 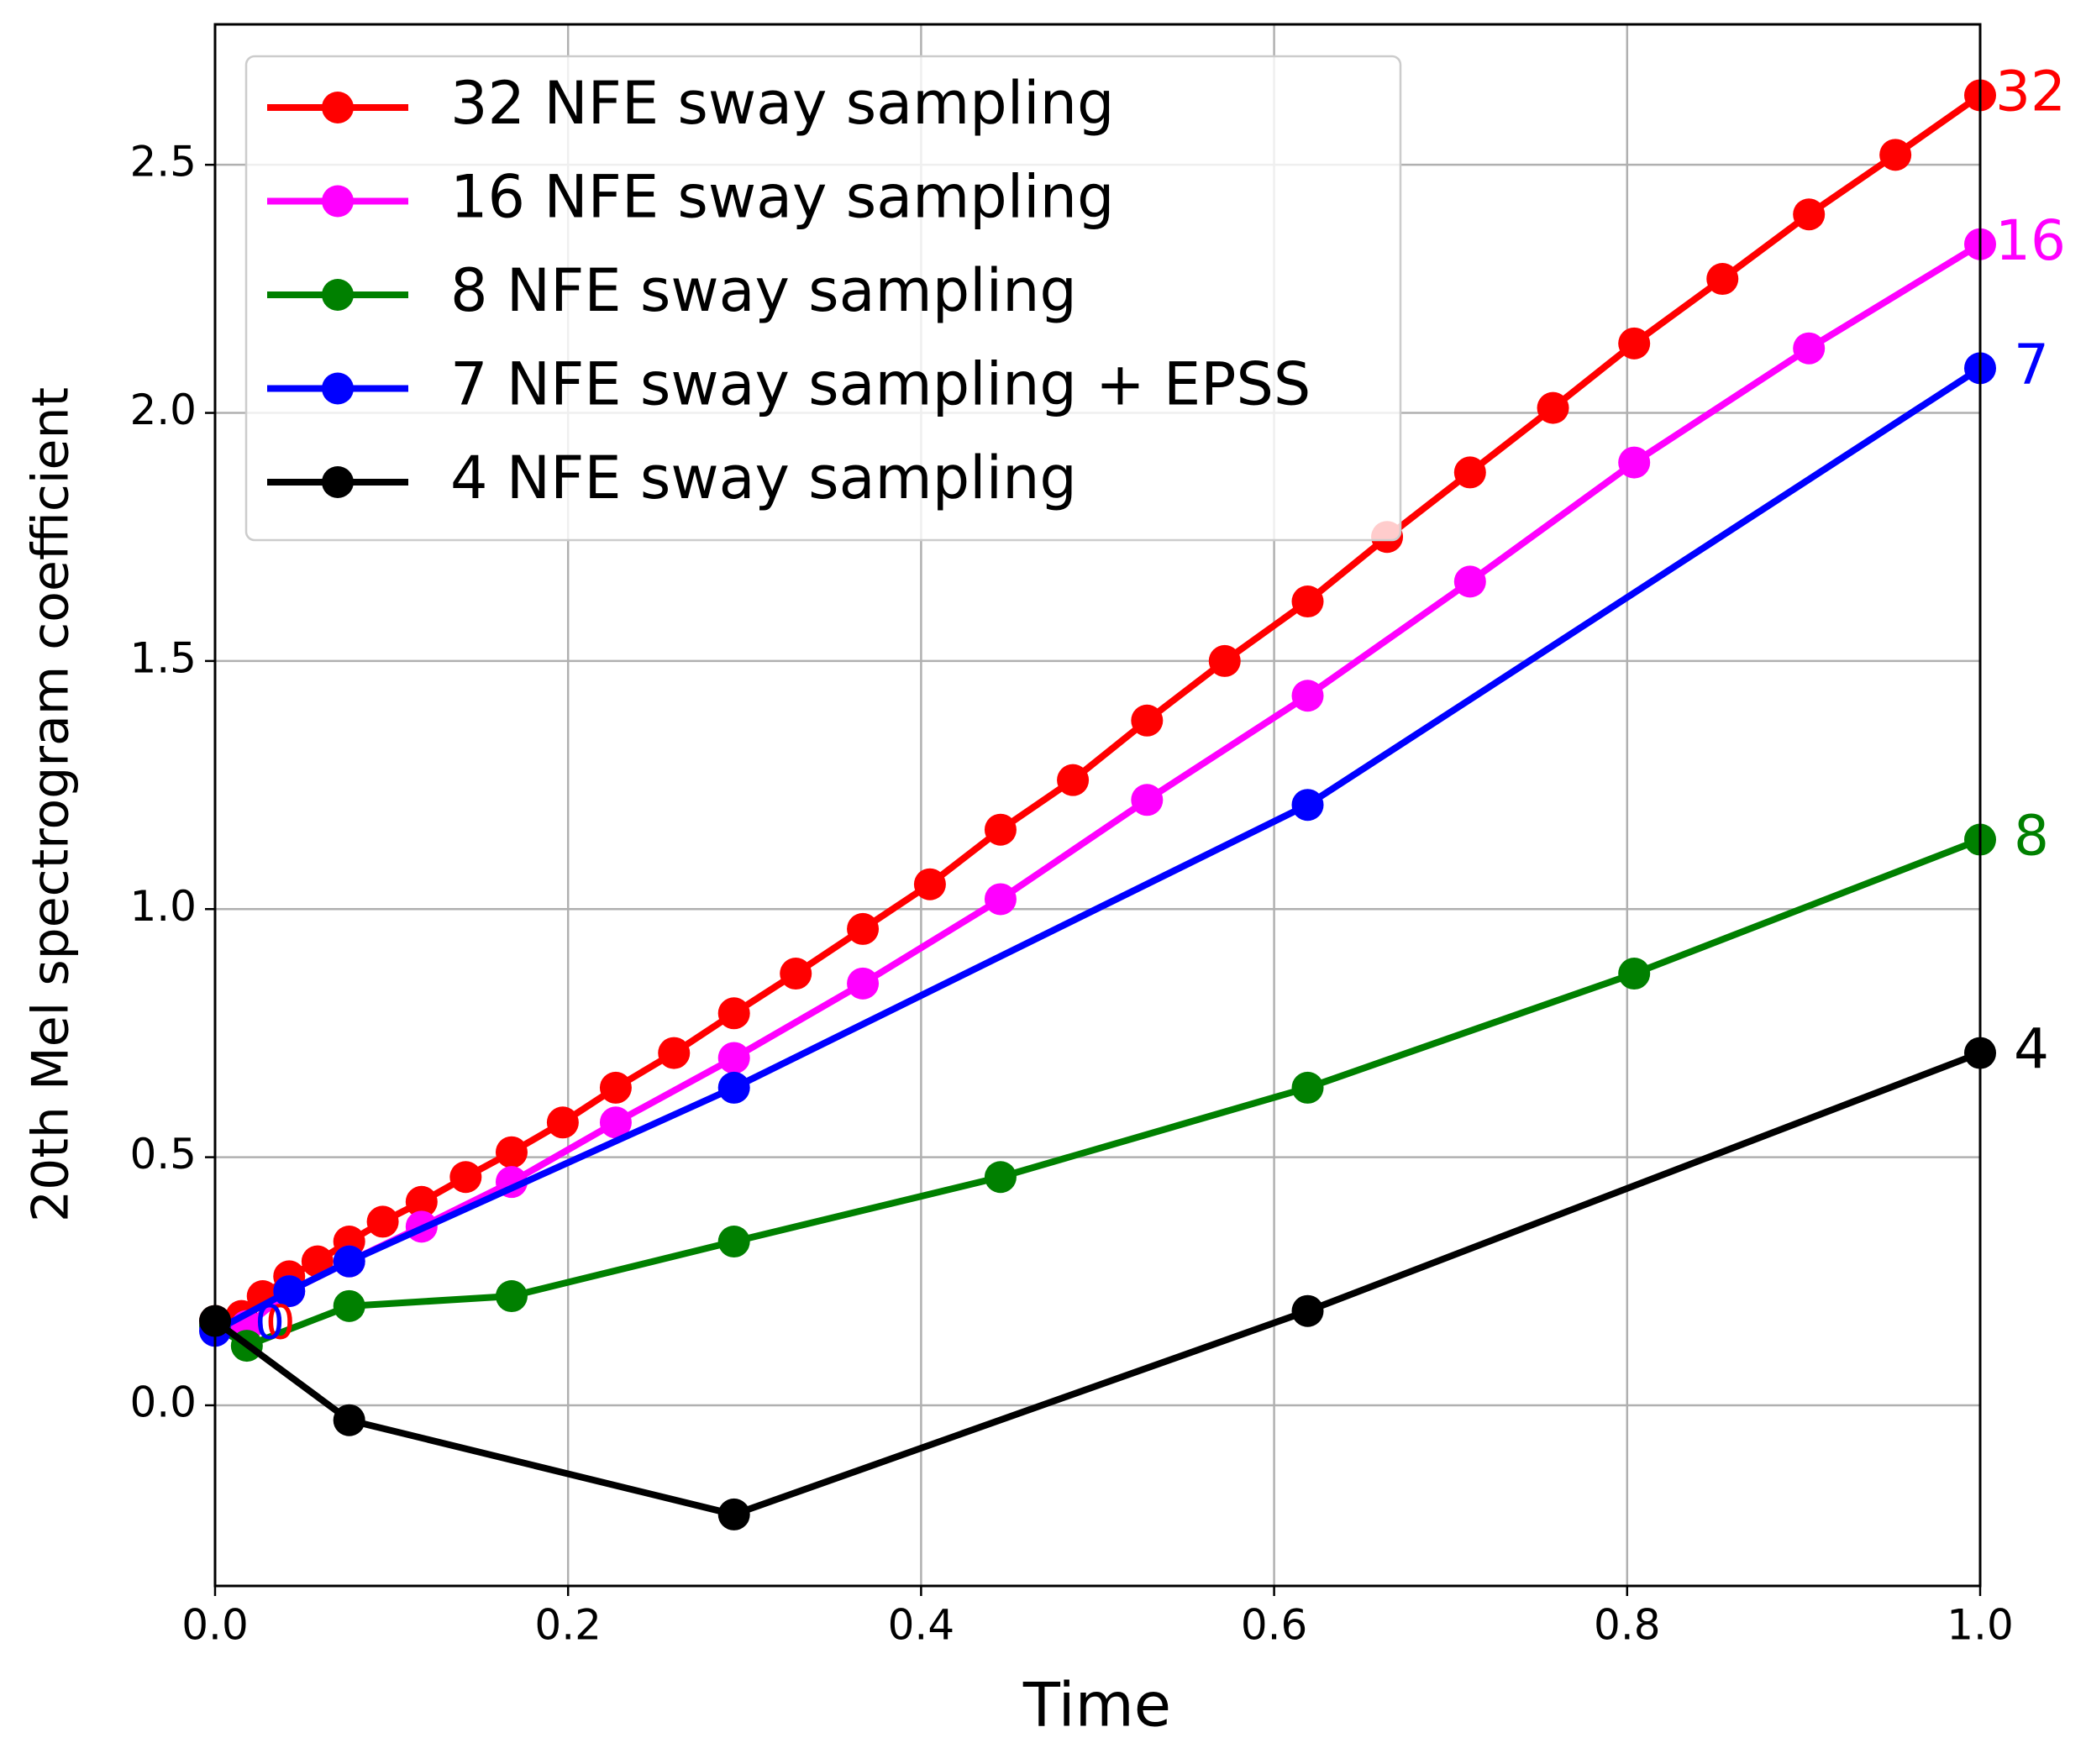 What do you see at coordinates (782, 103) in the screenshot?
I see `legend-label: 32 NFE sway sampling` at bounding box center [782, 103].